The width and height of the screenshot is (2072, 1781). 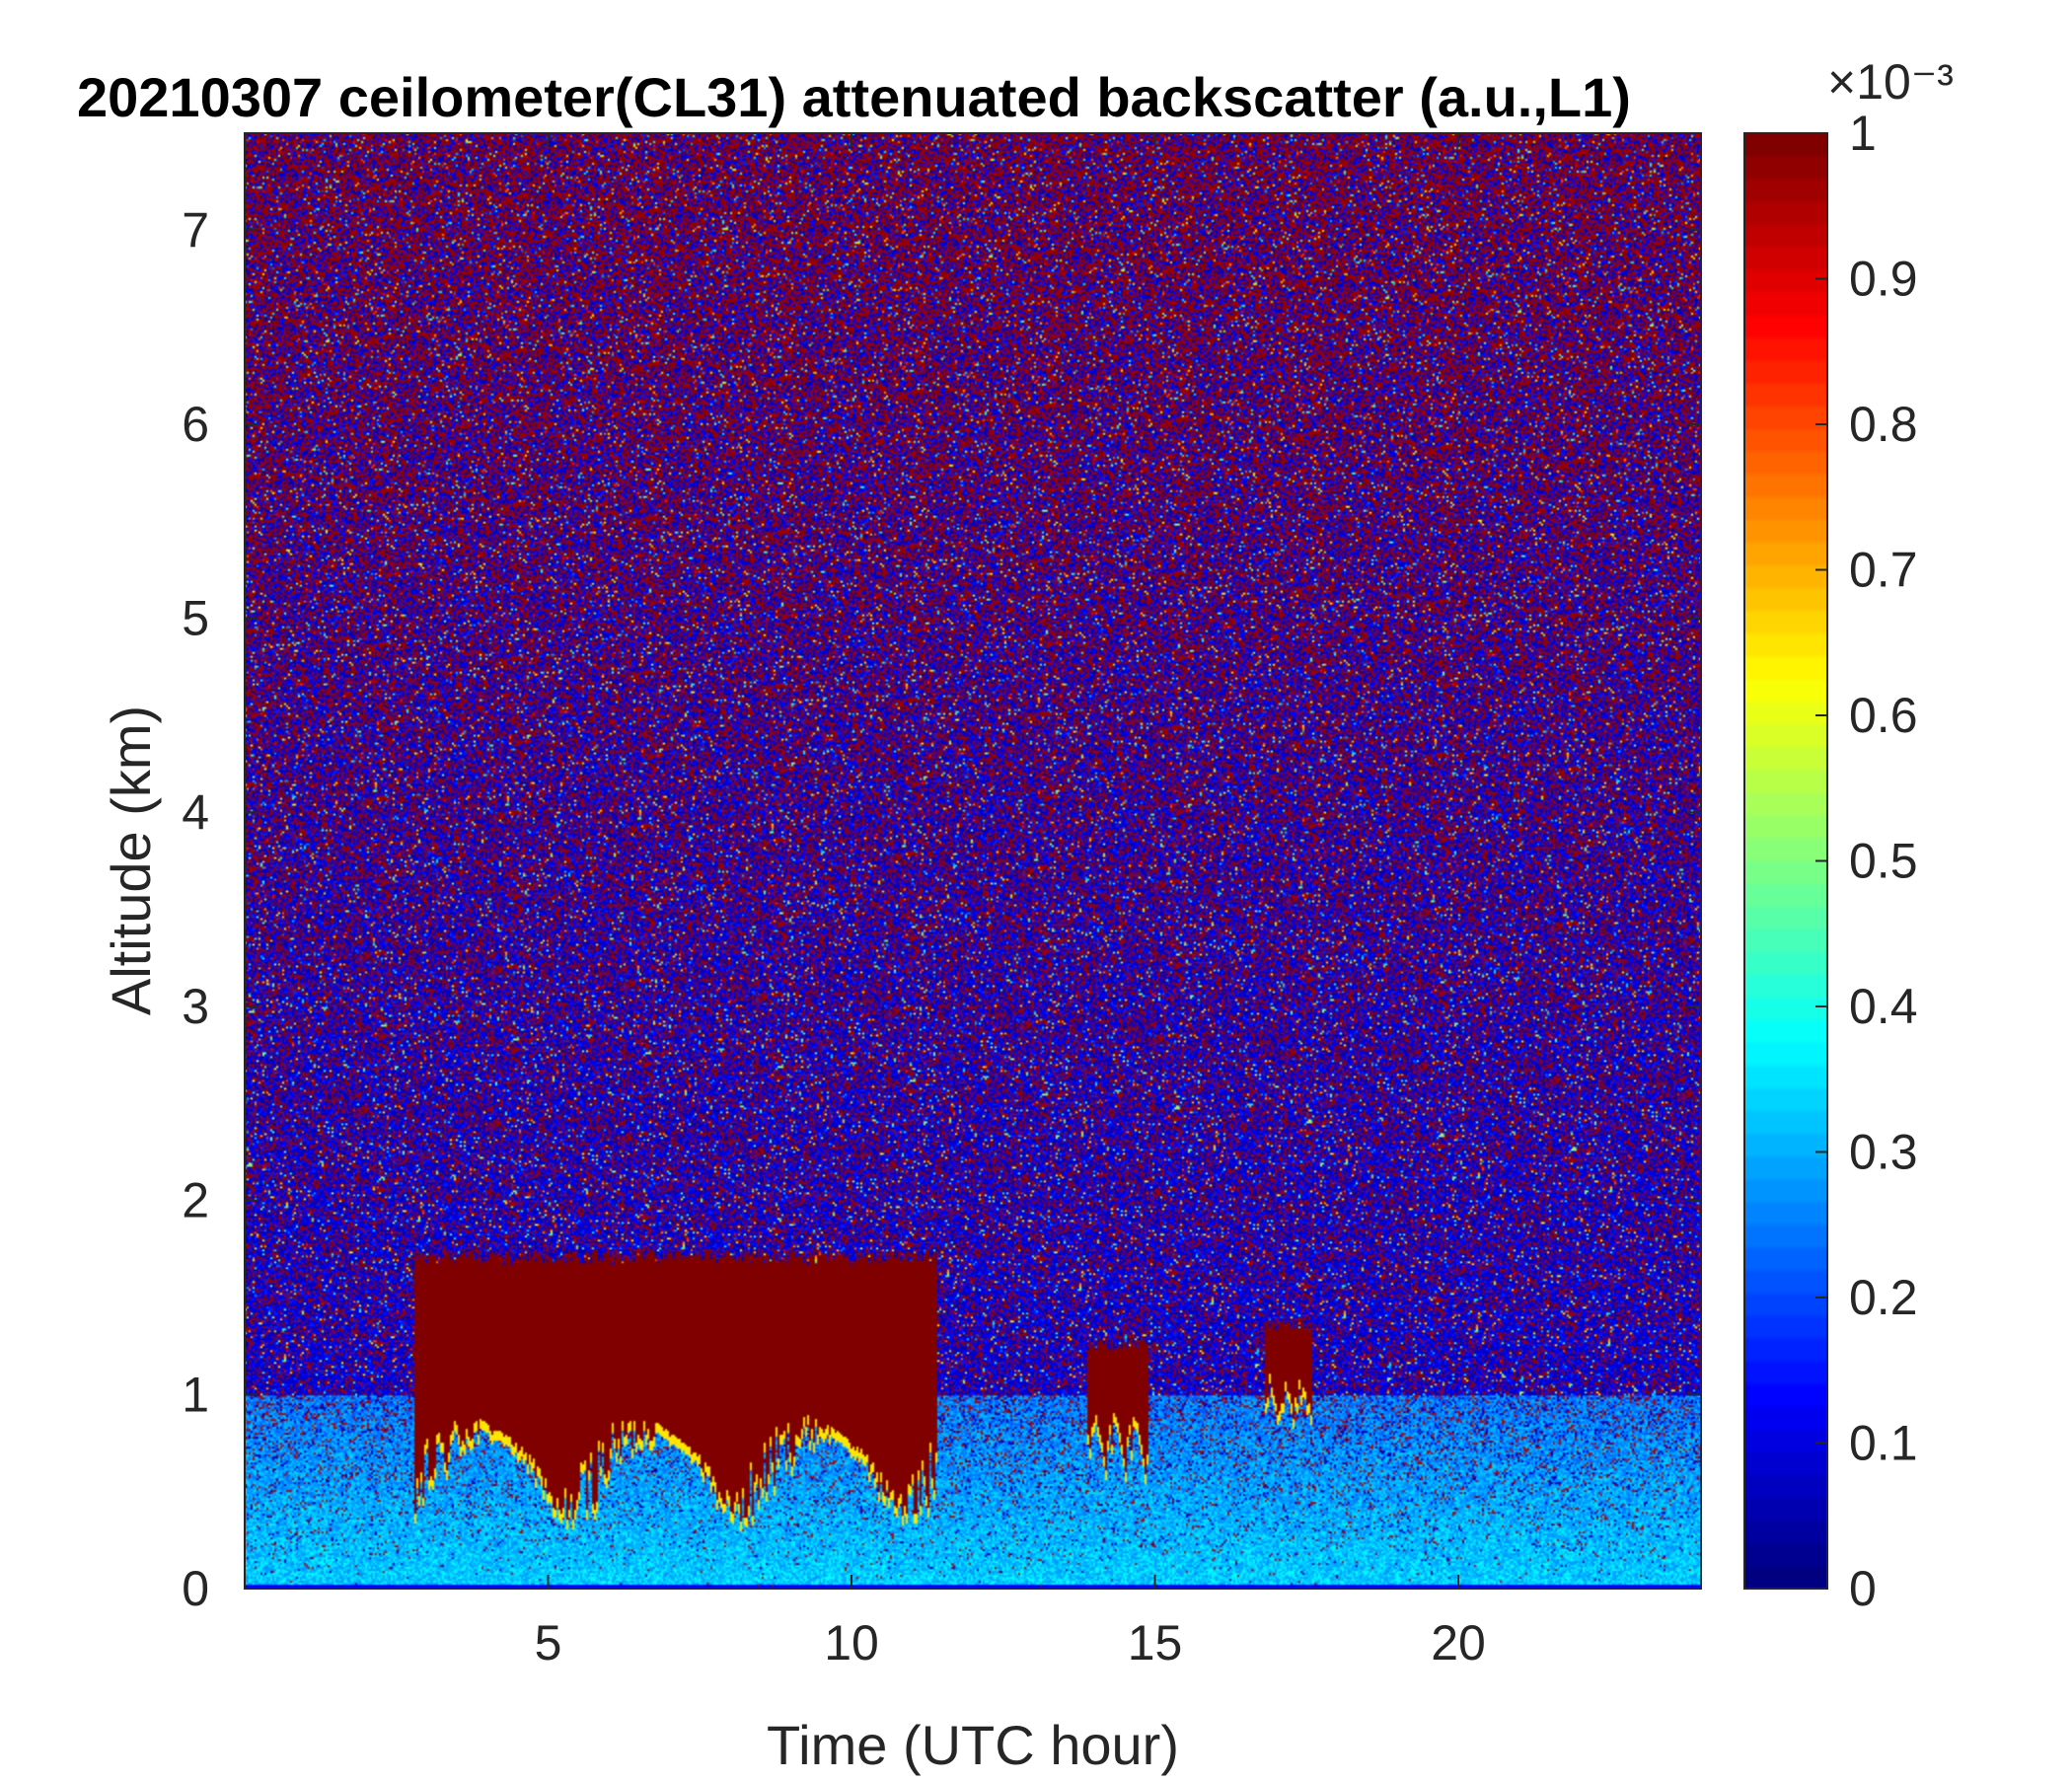 I want to click on colorbar-tick-label: 0.1, so click(x=1884, y=1443).